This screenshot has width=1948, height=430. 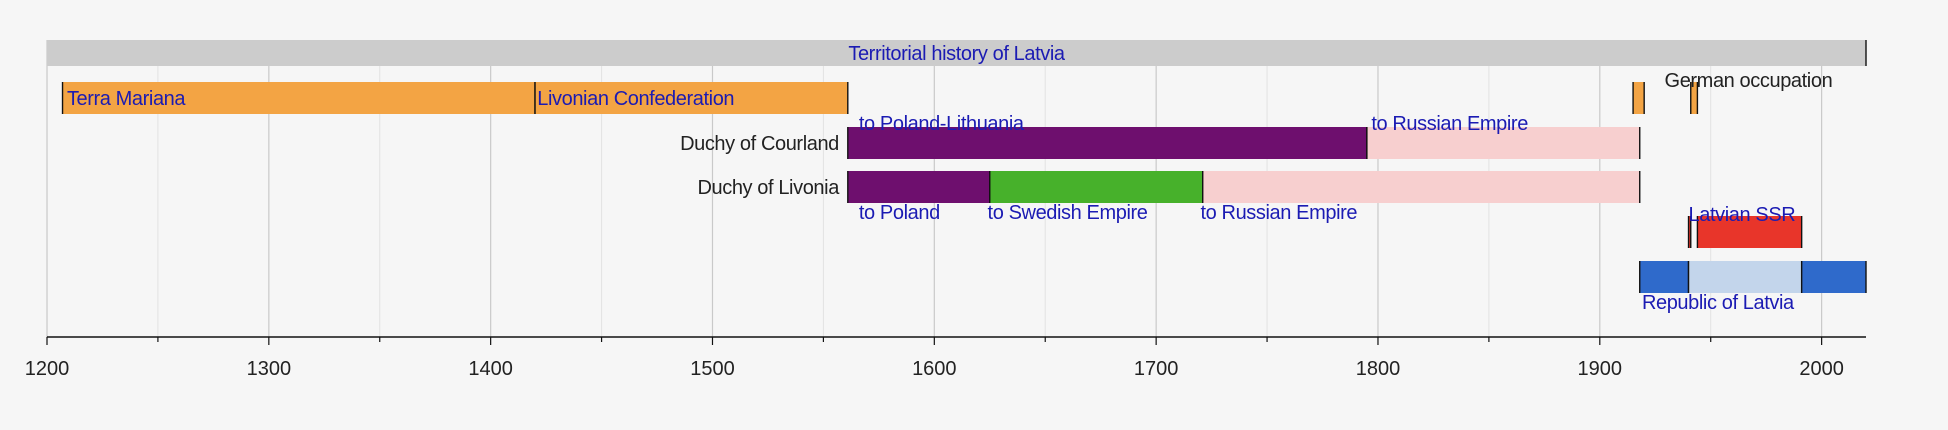 What do you see at coordinates (1449, 124) in the screenshot?
I see `to-russian-empire-courland-label: to Russian Empire` at bounding box center [1449, 124].